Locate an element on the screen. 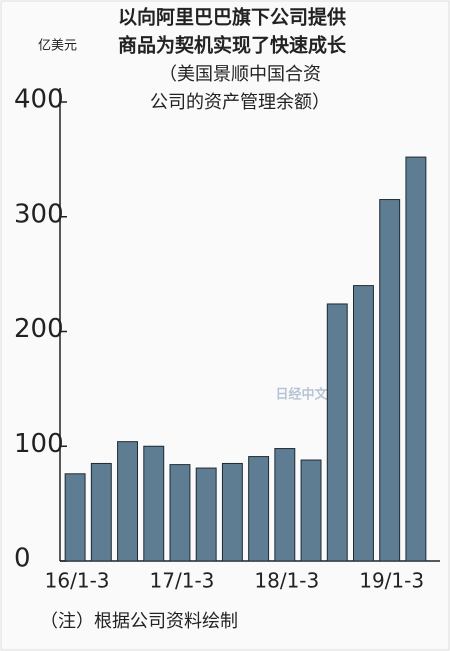  y-tick-label: 0 is located at coordinates (22, 559).